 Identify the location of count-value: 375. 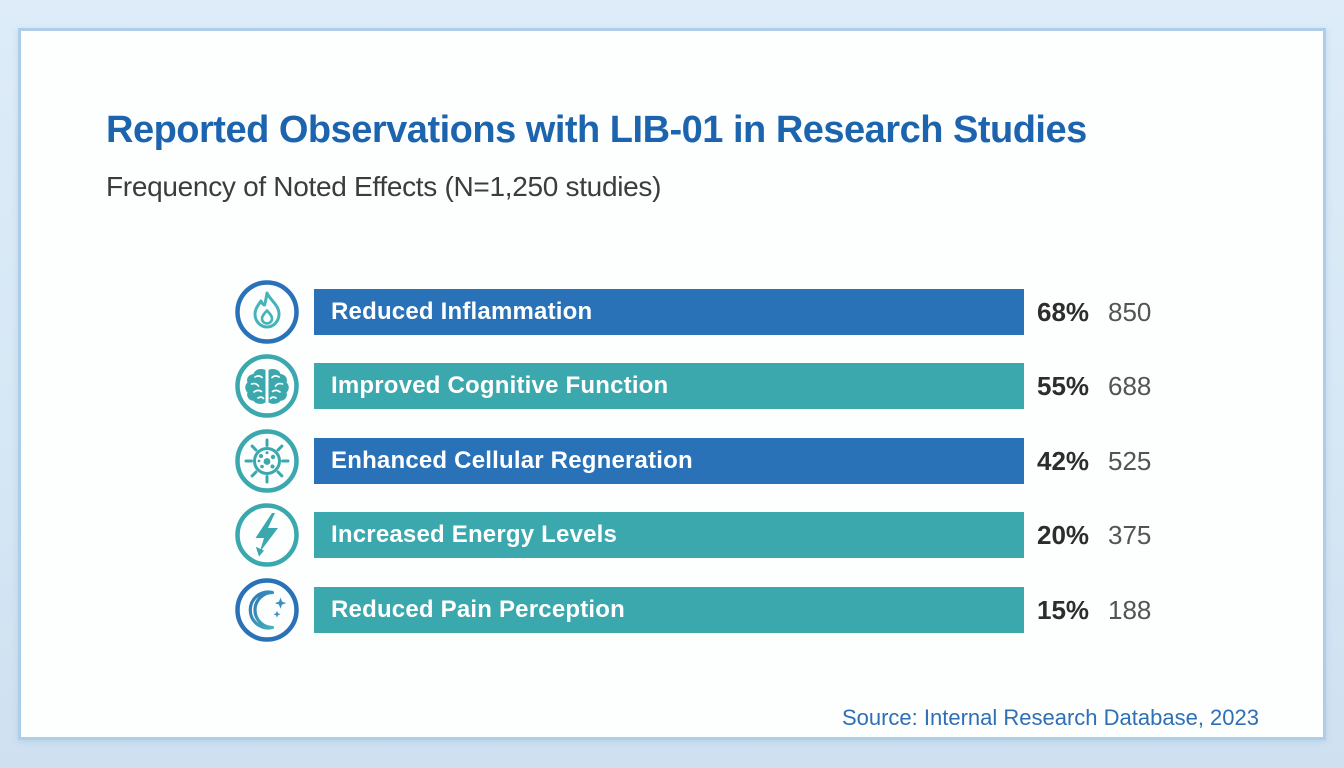
(1130, 535).